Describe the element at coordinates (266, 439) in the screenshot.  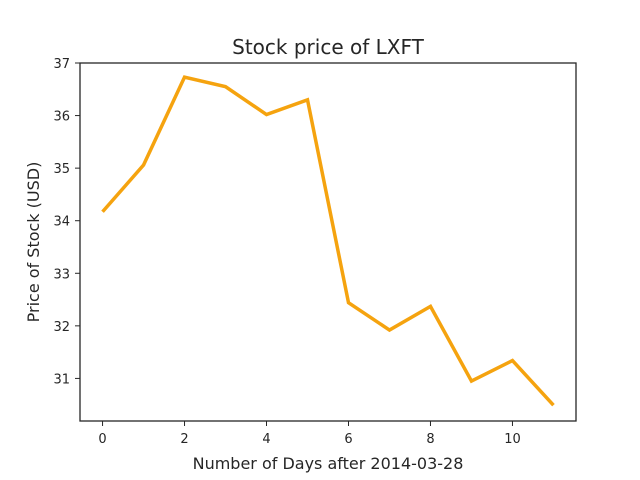
I see `x-tick-label: 4` at that location.